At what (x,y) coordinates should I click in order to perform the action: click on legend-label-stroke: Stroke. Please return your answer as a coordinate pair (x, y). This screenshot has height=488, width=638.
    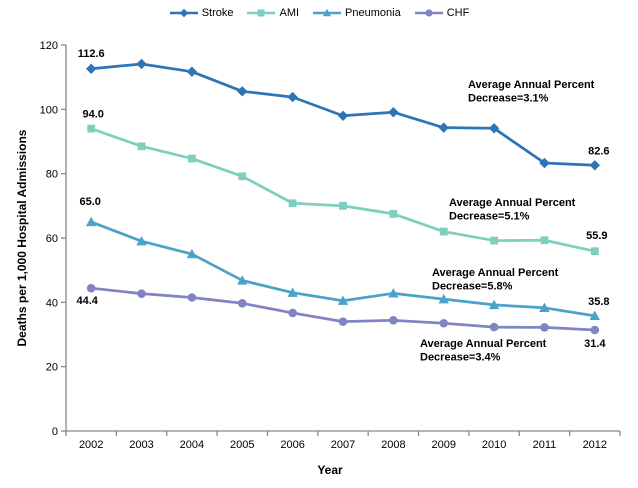
    Looking at the image, I should click on (217, 13).